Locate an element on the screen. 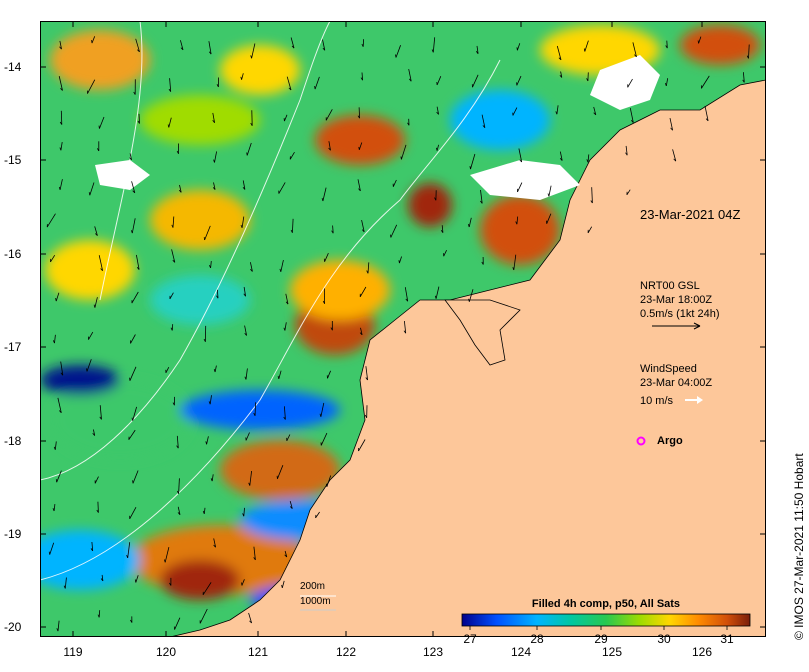 The width and height of the screenshot is (809, 672). colorbar is located at coordinates (606, 620).